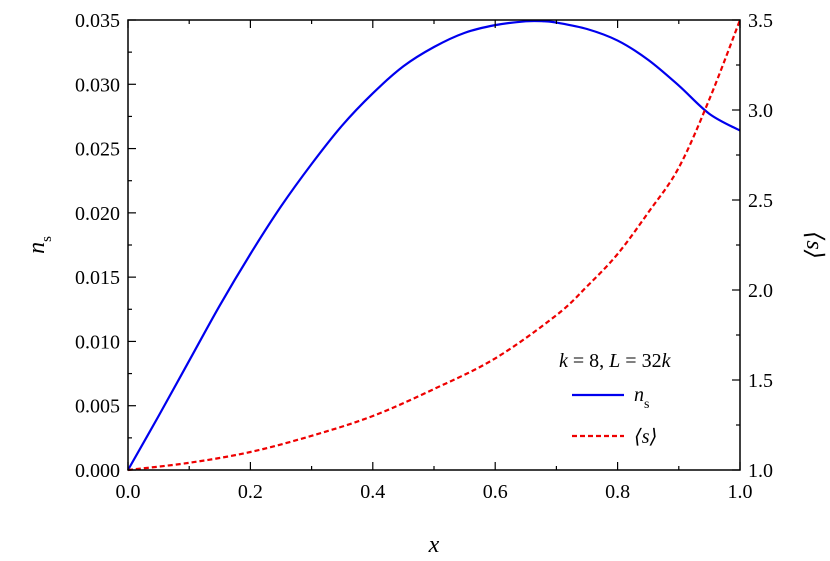 Image resolution: width=830 pixels, height=561 pixels. I want to click on x-tick-label: 0.4, so click(372, 492).